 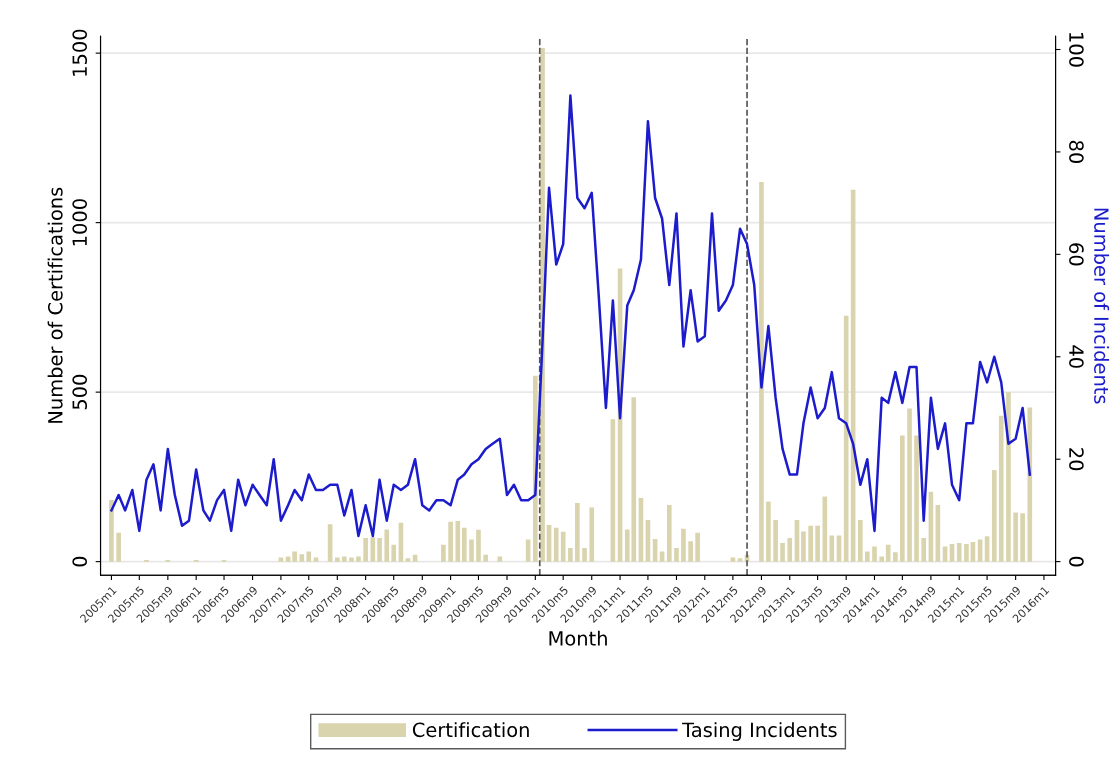 I want to click on legend-label: Certification, so click(x=470, y=730).